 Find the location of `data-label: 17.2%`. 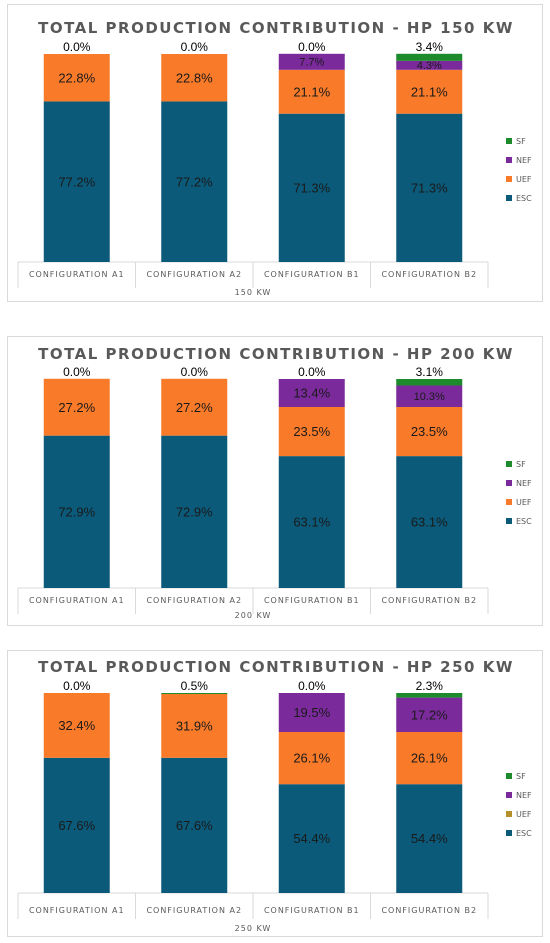

data-label: 17.2% is located at coordinates (429, 714).